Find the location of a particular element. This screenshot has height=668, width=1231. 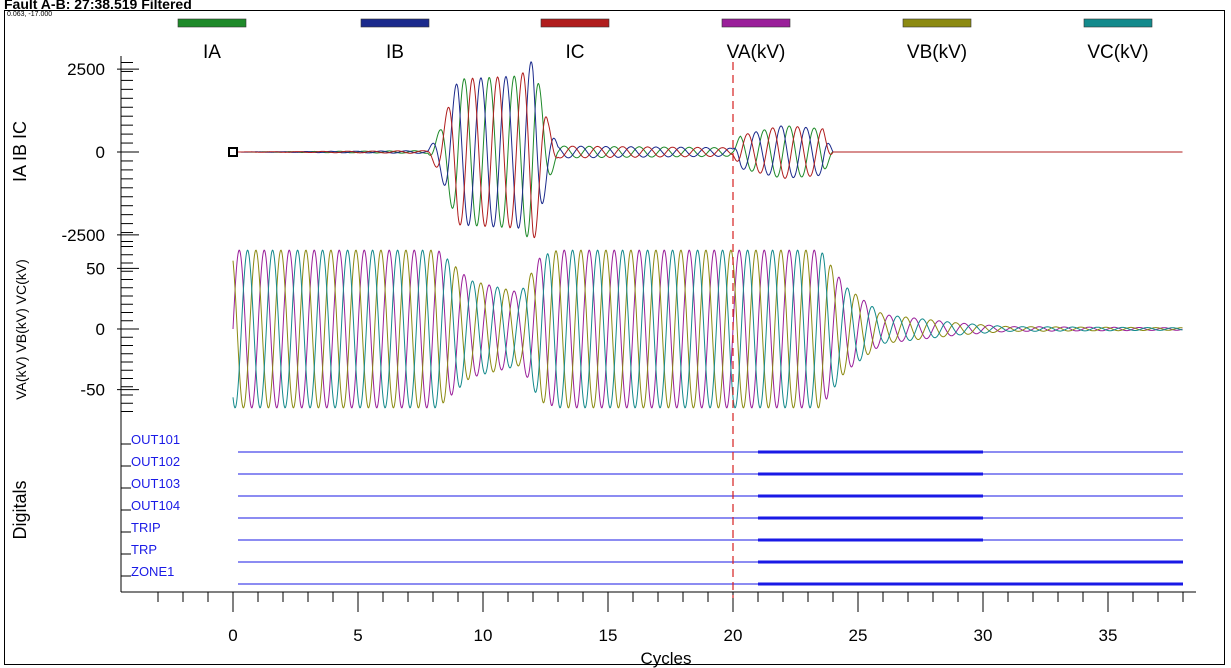

digital-channel-label: TRIP is located at coordinates (146, 527).